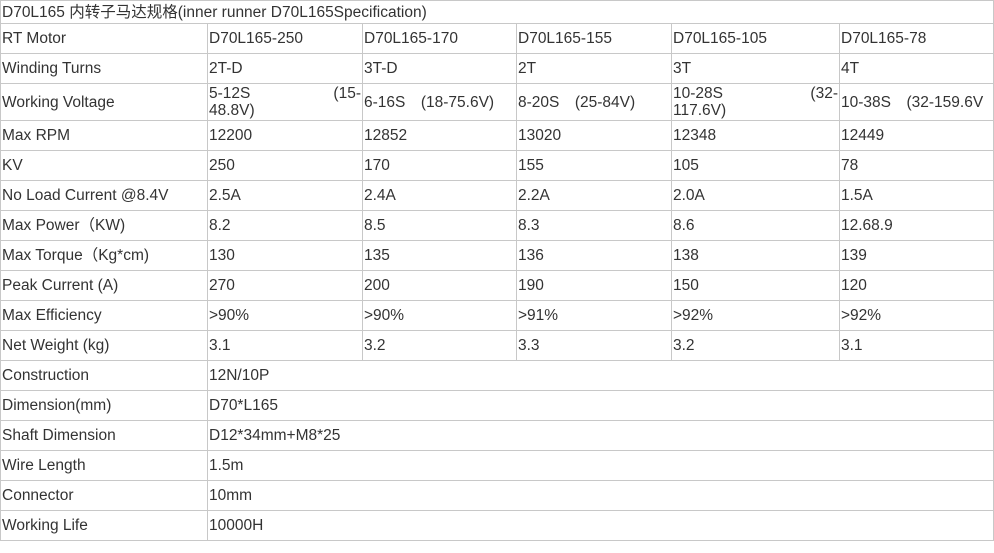 This screenshot has height=553, width=994. What do you see at coordinates (104, 195) in the screenshot?
I see `row-label: No Load Current @8.4V` at bounding box center [104, 195].